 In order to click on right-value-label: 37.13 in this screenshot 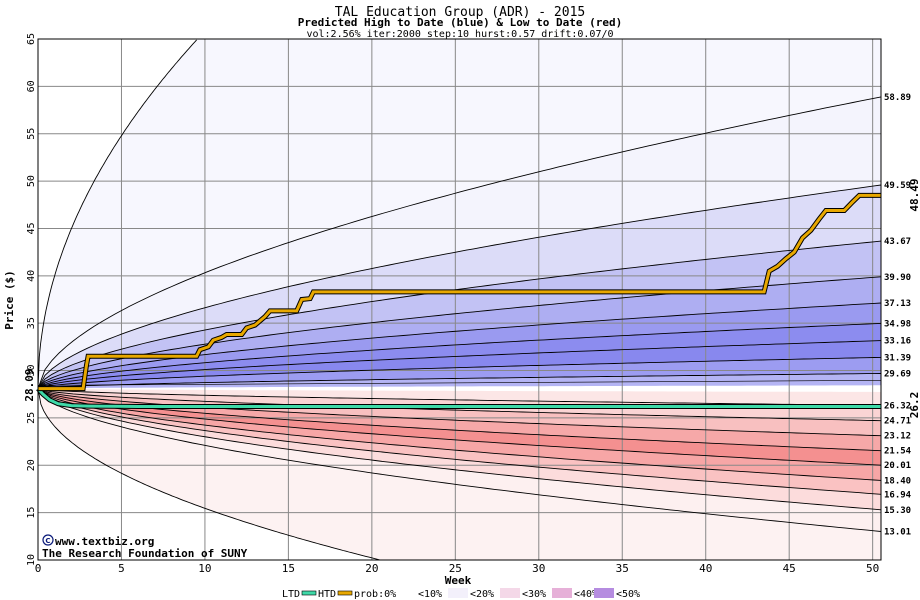, I will do `click(897, 304)`.